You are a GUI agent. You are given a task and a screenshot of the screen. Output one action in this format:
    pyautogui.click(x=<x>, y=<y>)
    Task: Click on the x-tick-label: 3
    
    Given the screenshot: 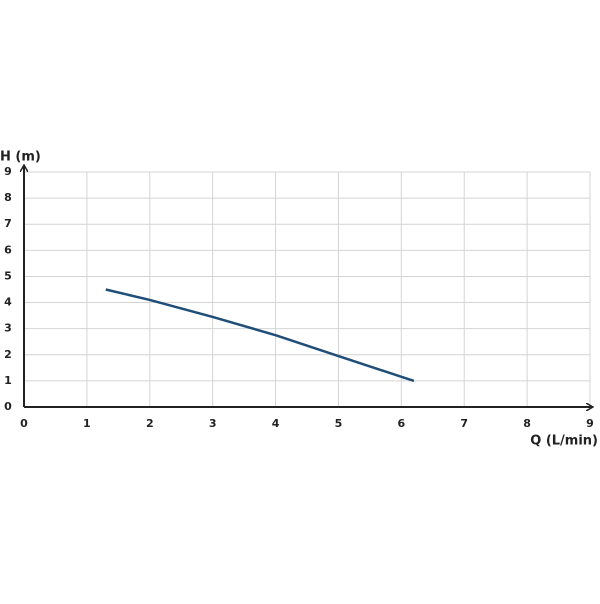 What is the action you would take?
    pyautogui.click(x=213, y=423)
    